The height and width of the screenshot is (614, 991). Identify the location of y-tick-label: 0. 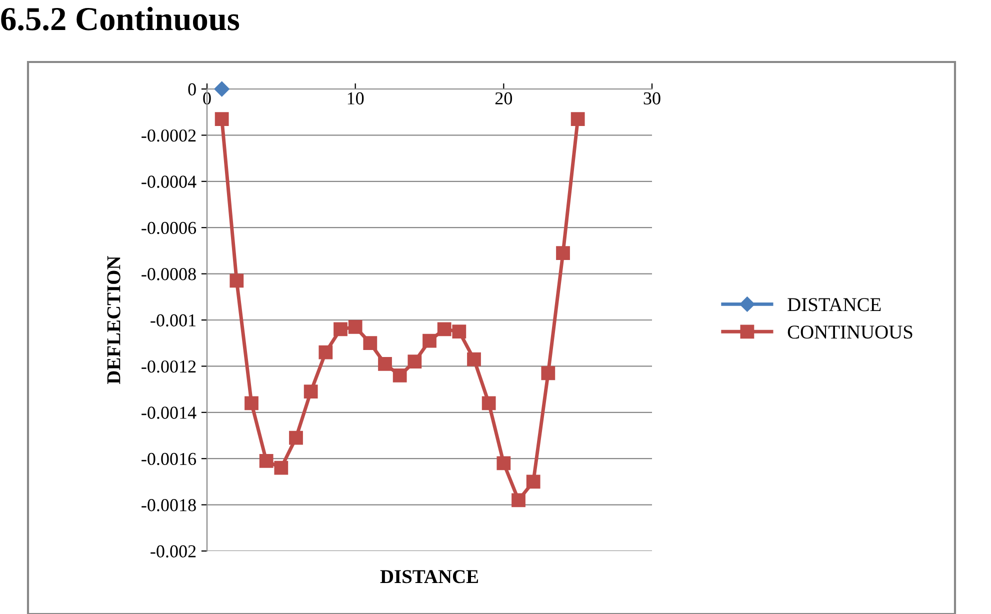
(192, 89).